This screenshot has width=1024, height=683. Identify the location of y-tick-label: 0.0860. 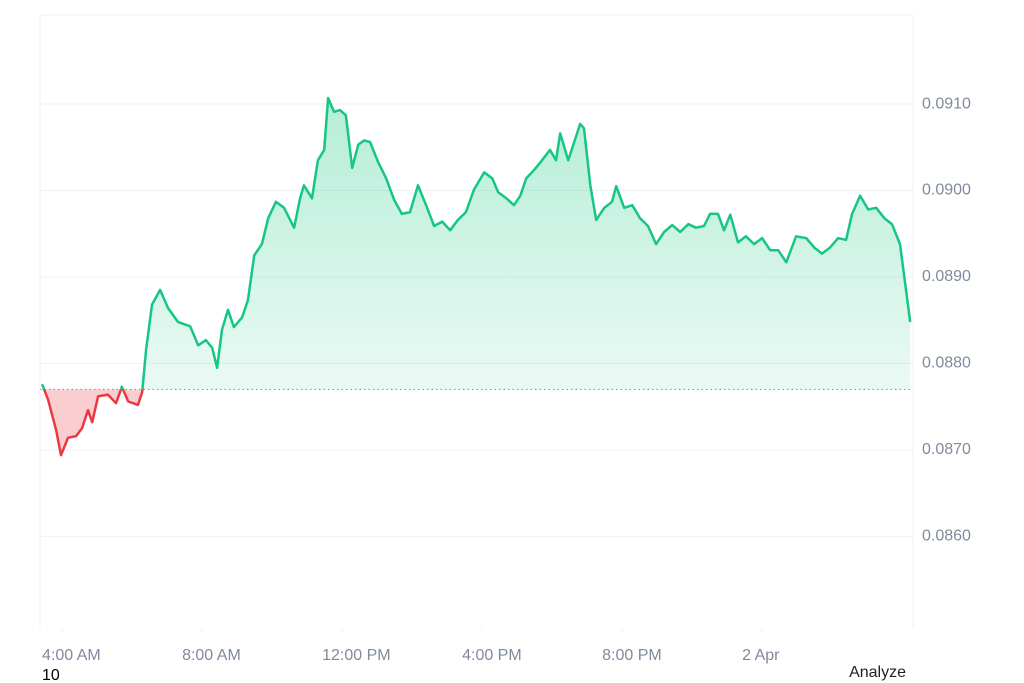
(946, 536).